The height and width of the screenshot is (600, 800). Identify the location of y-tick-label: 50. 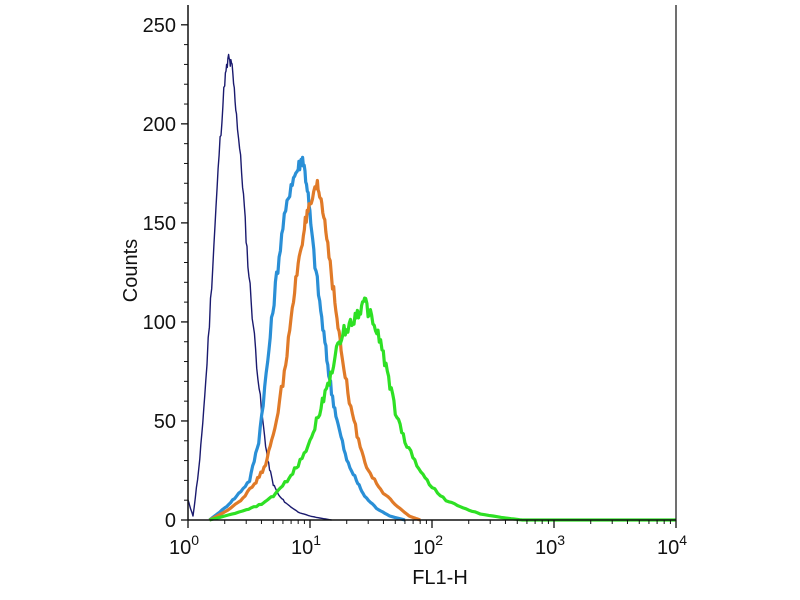
(165, 422).